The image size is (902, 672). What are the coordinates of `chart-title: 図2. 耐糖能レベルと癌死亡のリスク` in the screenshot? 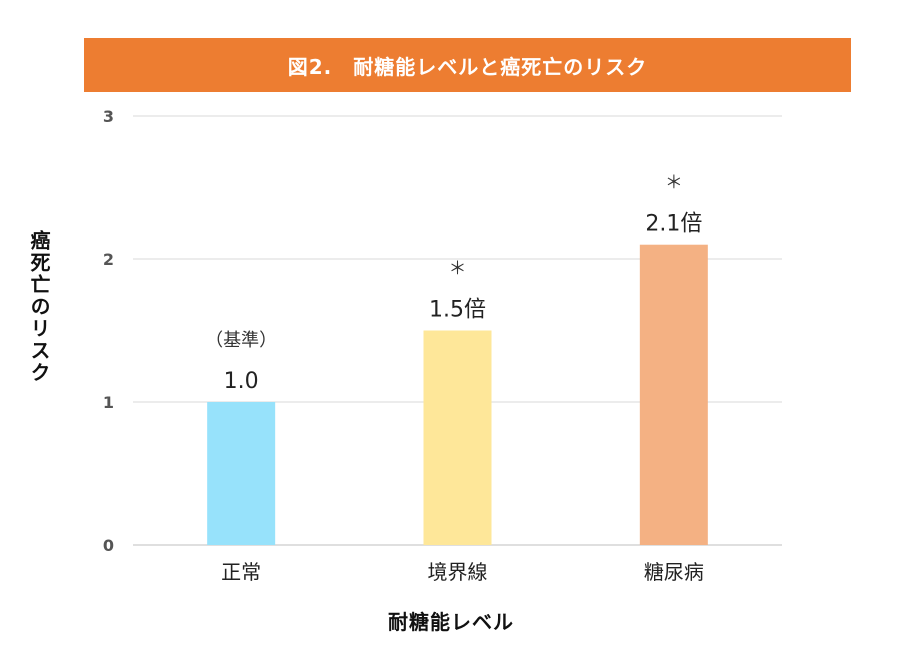 It's located at (467, 66).